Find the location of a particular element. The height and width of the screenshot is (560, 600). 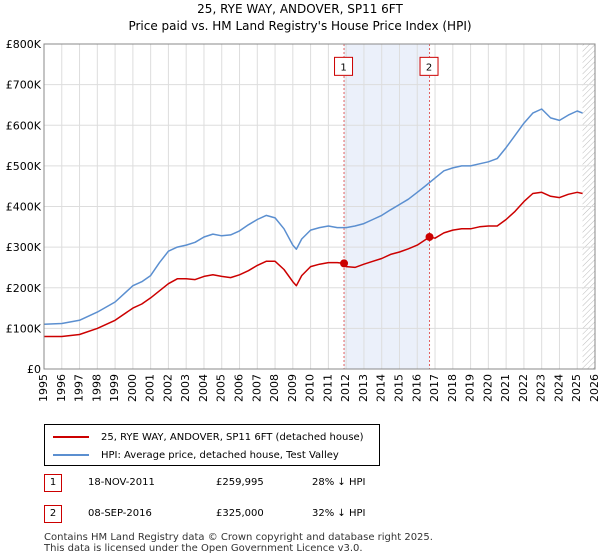

y-tick-label: £200K is located at coordinates (24, 288).